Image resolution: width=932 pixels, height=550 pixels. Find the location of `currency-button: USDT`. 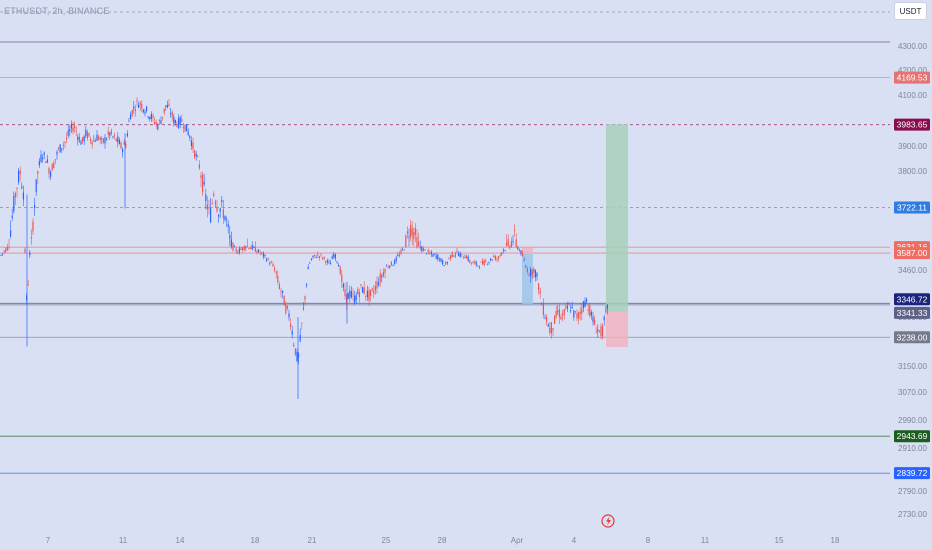

currency-button: USDT is located at coordinates (910, 11).